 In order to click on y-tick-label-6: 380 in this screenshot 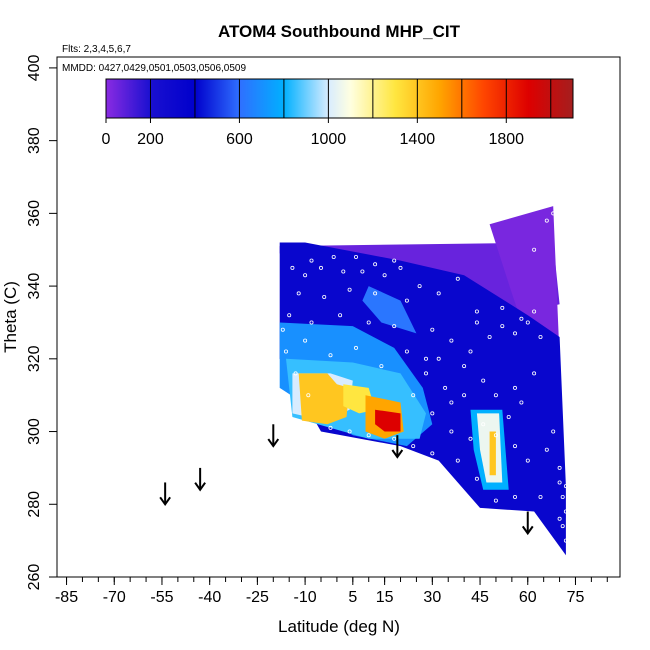, I will do `click(34, 140)`.